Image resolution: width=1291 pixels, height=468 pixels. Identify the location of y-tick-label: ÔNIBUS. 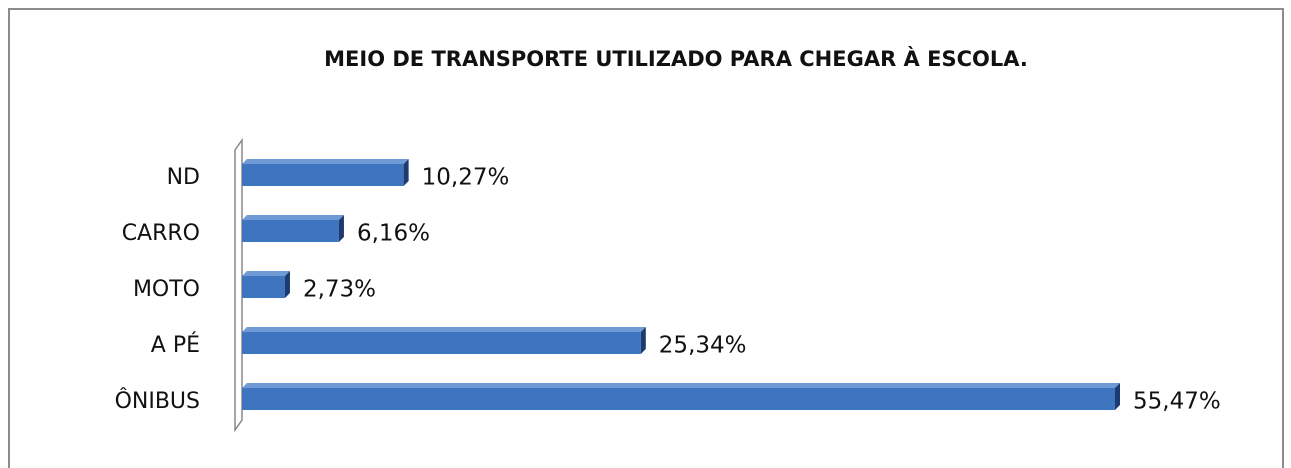
(157, 401).